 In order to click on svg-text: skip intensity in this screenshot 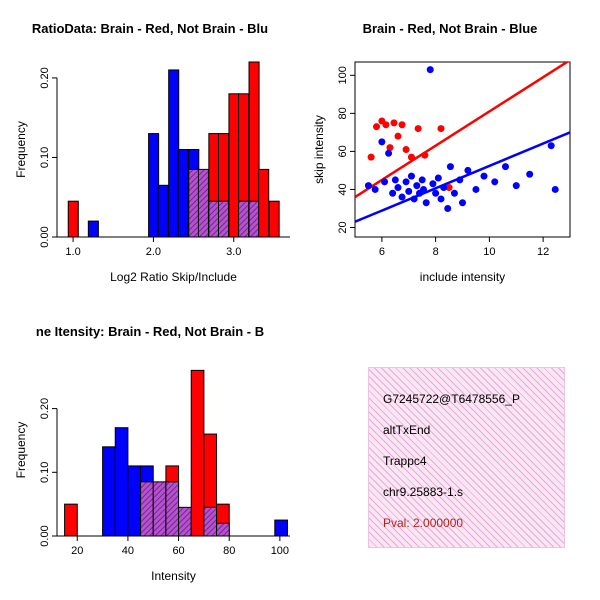, I will do `click(319, 149)`.